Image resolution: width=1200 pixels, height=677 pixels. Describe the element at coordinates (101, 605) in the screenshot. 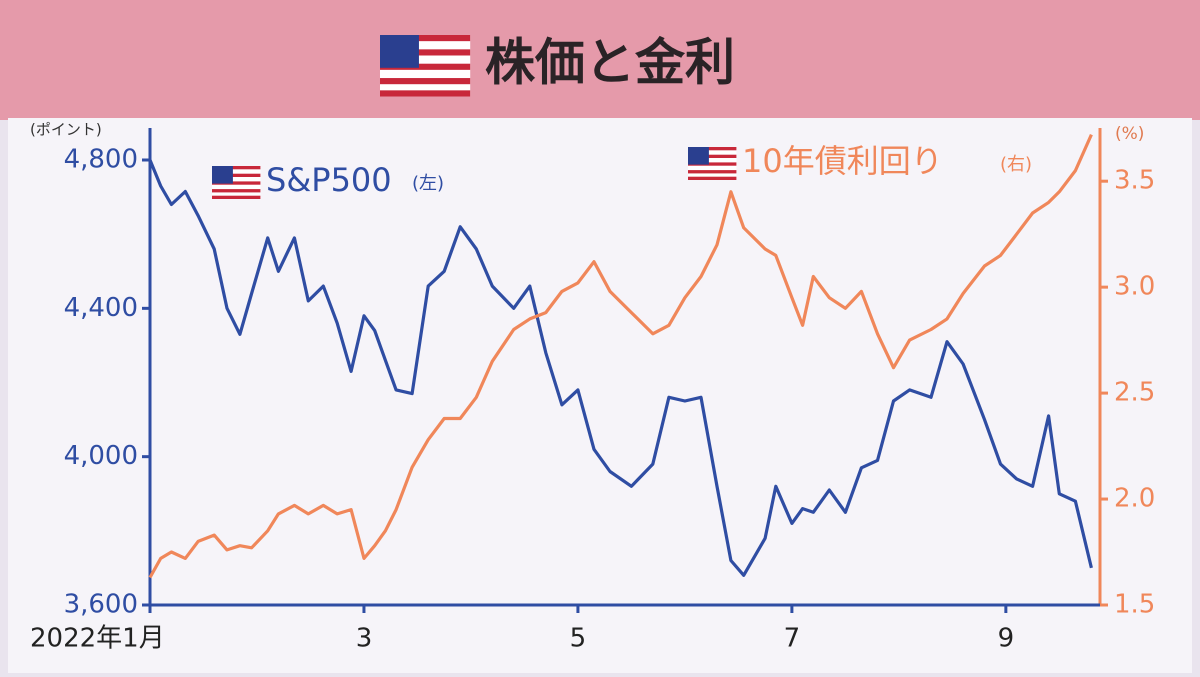

I see `y-tick-label: 3,600` at that location.